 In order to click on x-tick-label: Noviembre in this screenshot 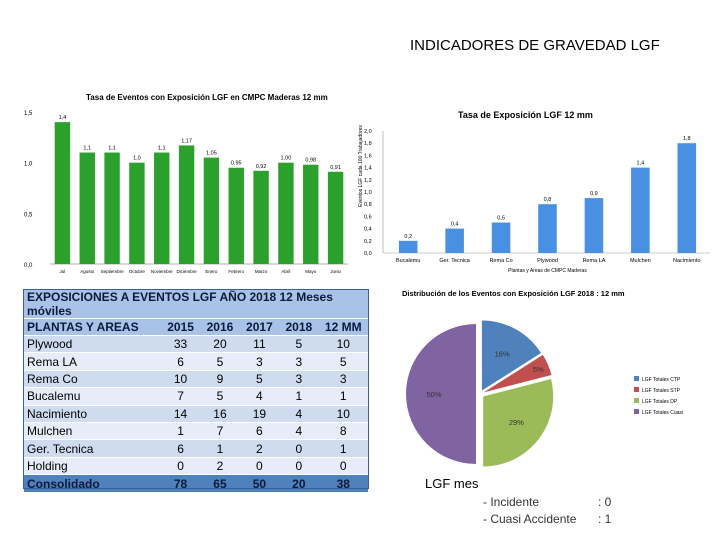, I will do `click(162, 271)`.